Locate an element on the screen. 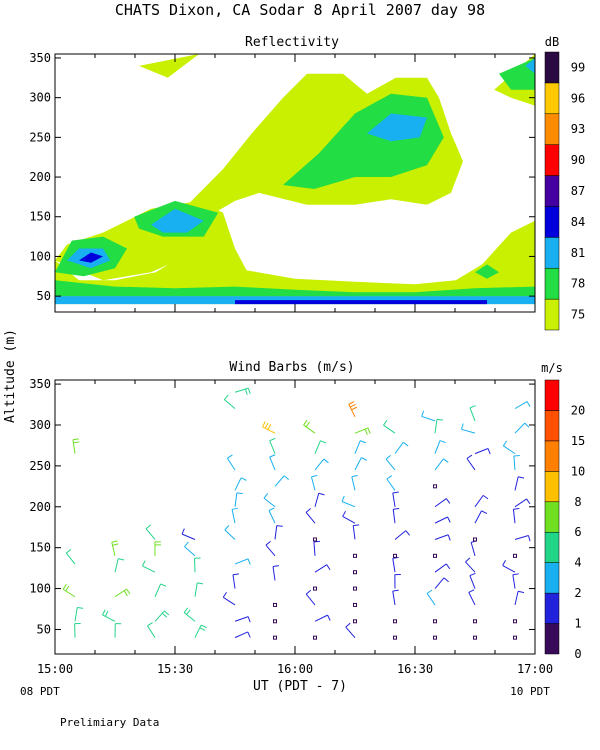  colorbar-label: 15 is located at coordinates (578, 441).